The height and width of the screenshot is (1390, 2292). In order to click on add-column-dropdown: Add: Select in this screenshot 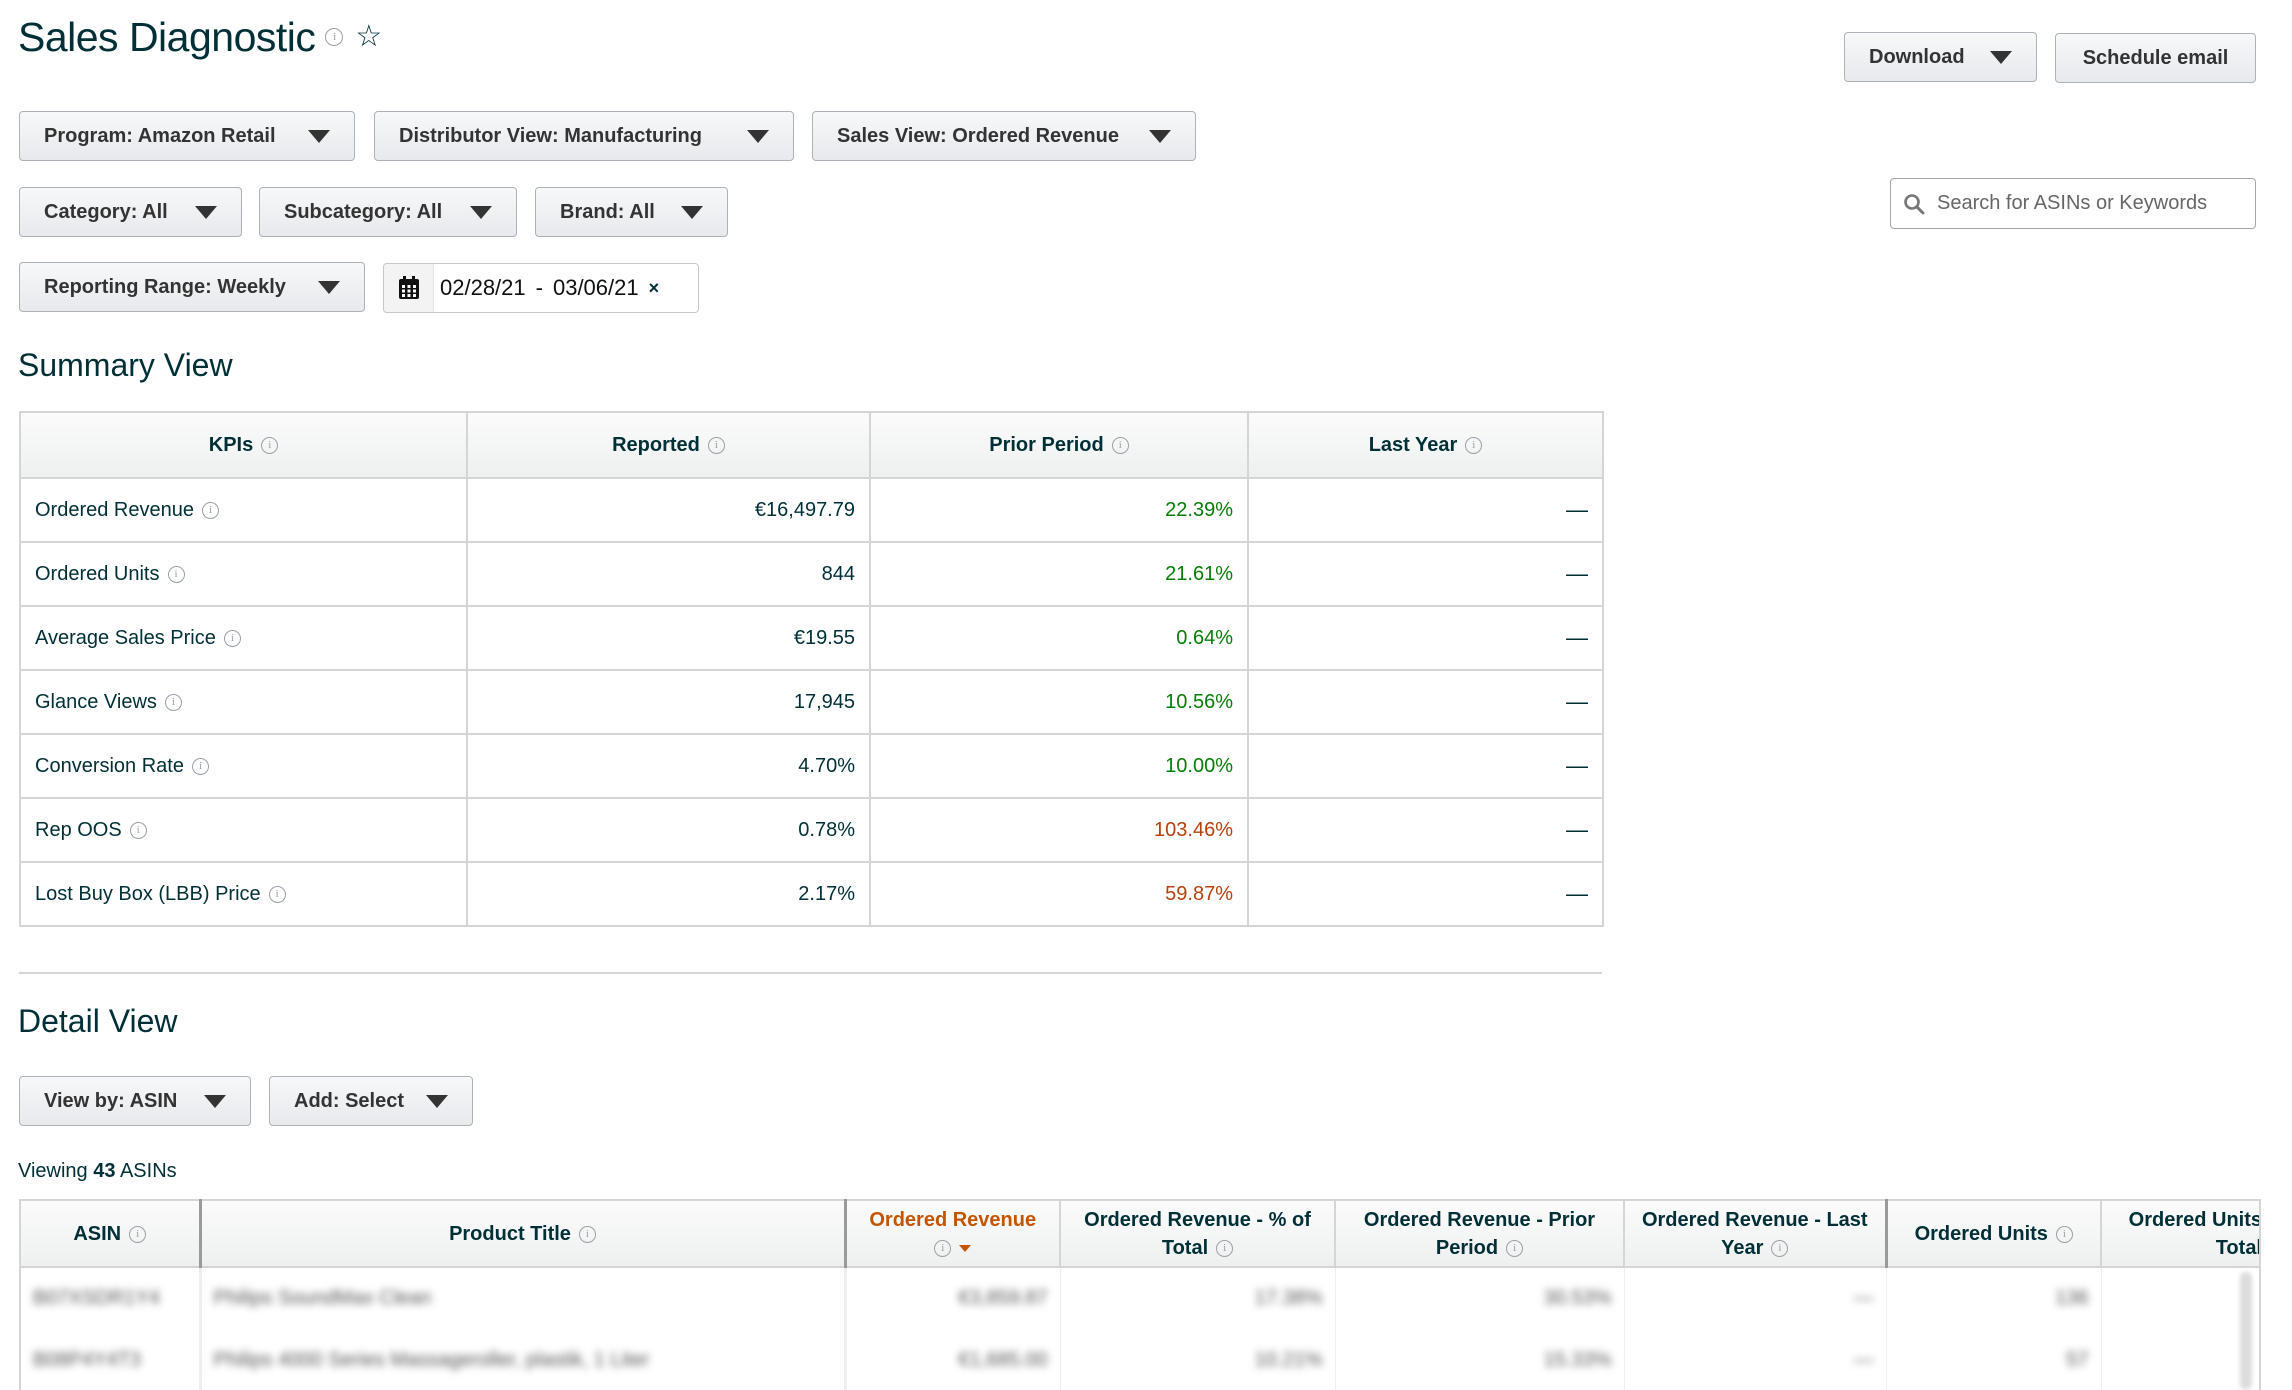, I will do `click(371, 1101)`.